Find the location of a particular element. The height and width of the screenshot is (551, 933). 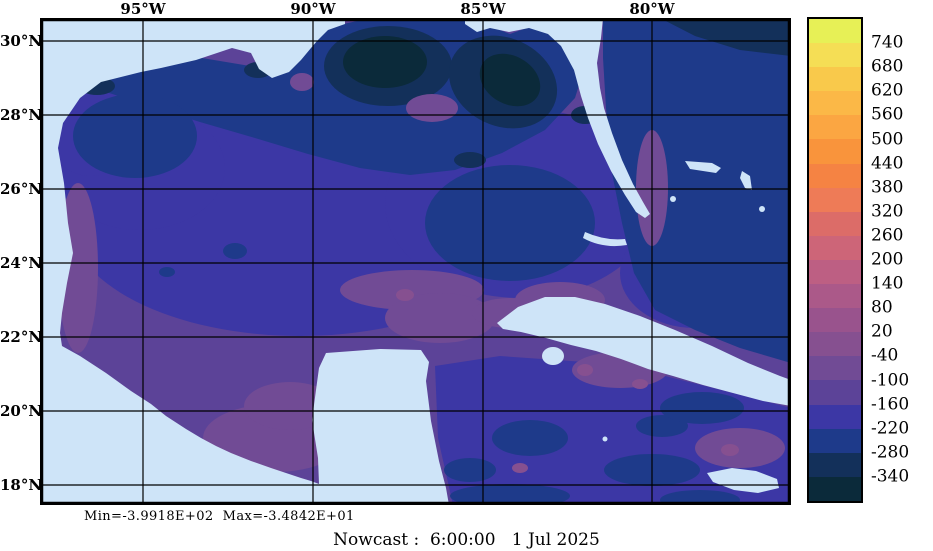

colorbar-tick-label: 500 is located at coordinates (887, 139).